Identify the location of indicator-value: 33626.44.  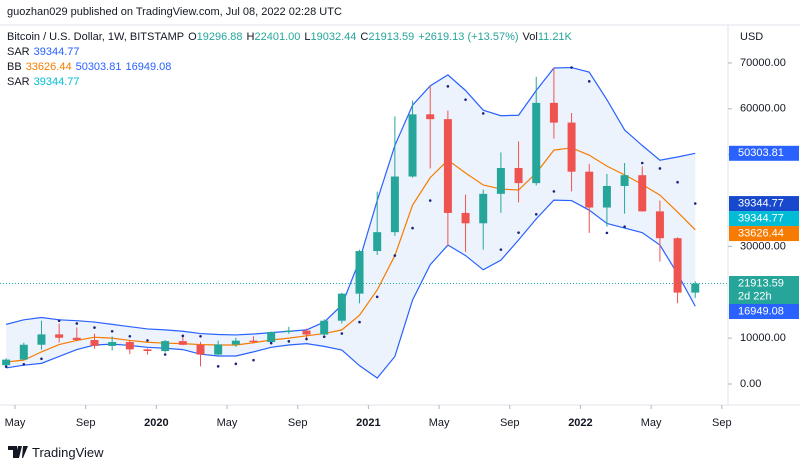
(48, 67).